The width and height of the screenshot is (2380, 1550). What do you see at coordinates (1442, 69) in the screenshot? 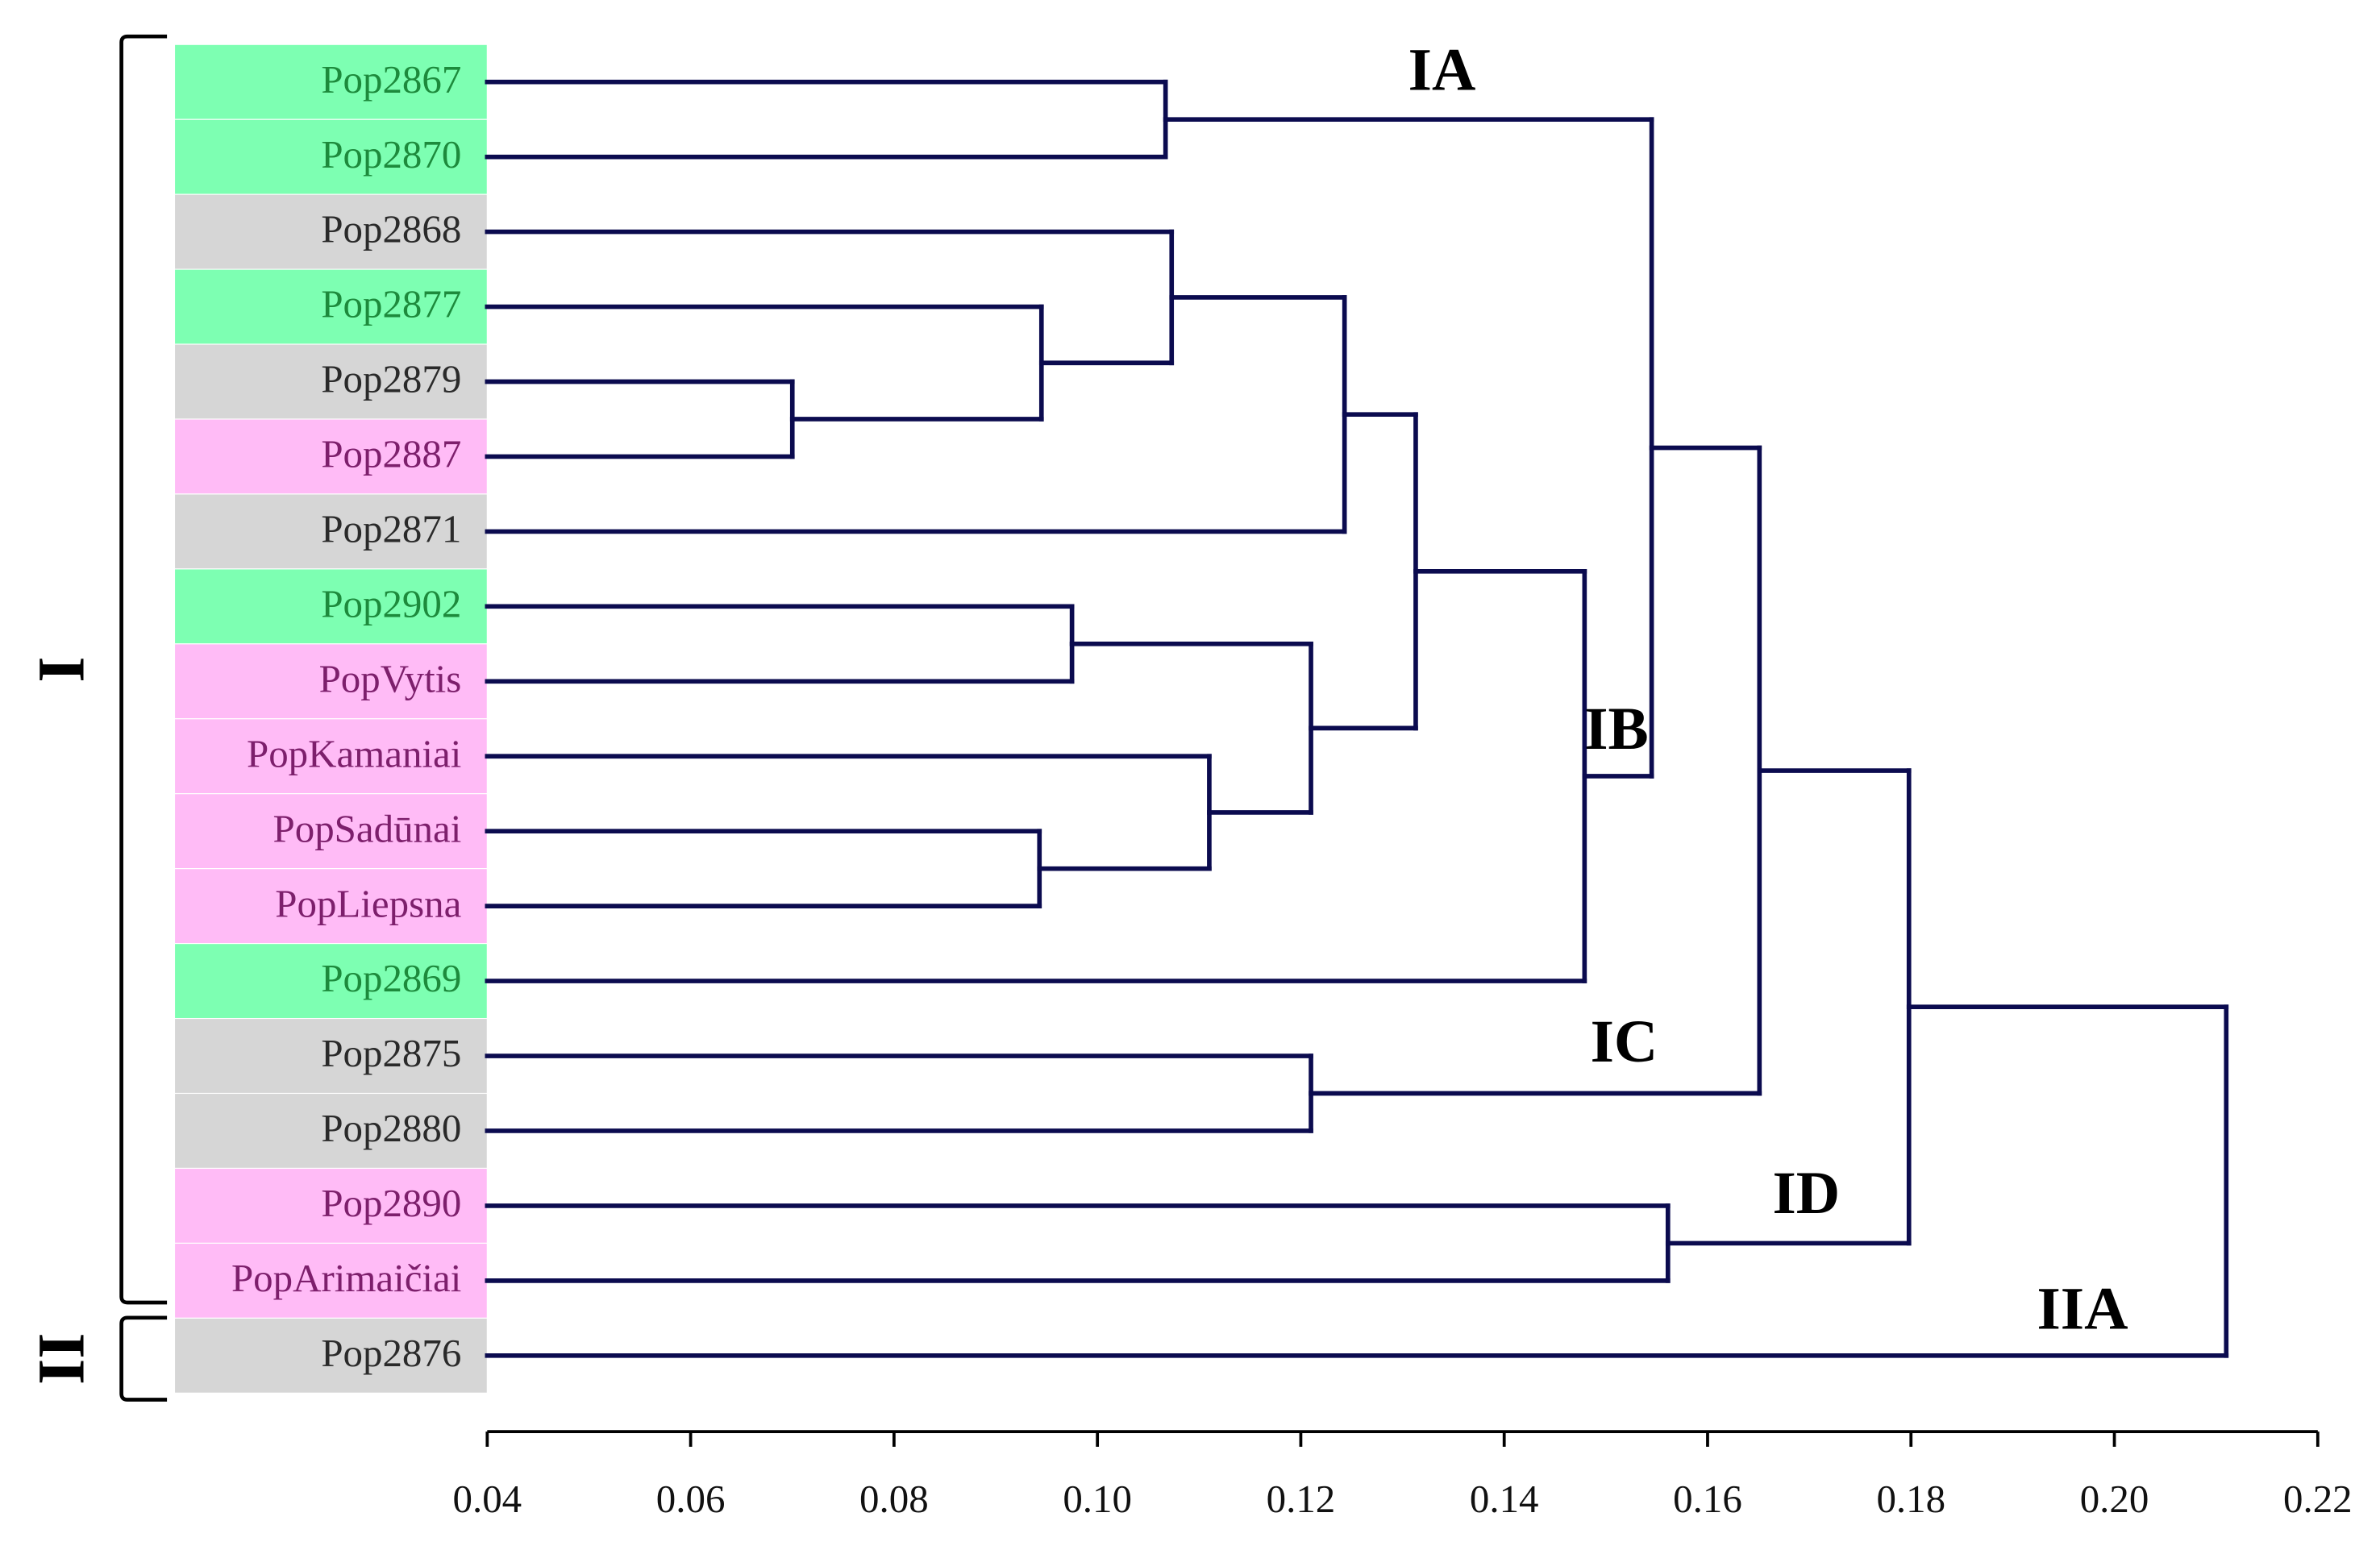
I see `cluster-label: IA` at bounding box center [1442, 69].